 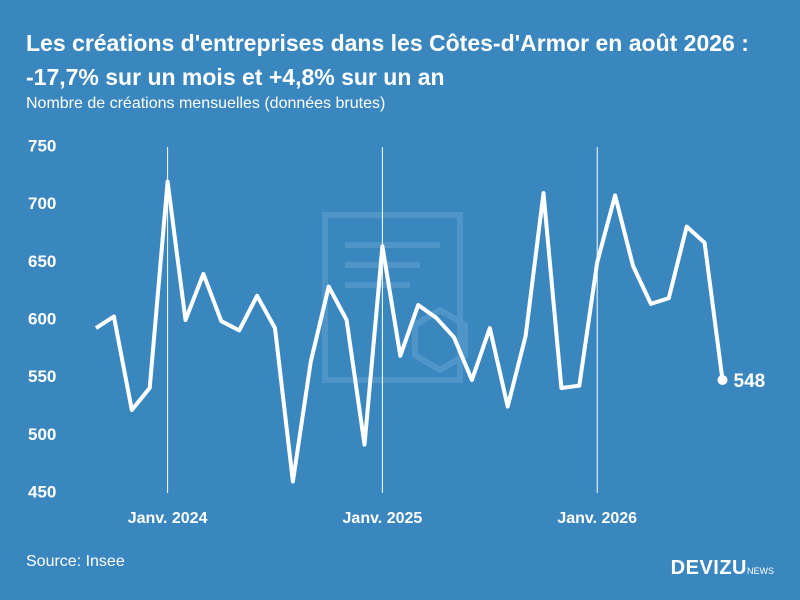 What do you see at coordinates (42, 376) in the screenshot?
I see `y-tick-label: 550` at bounding box center [42, 376].